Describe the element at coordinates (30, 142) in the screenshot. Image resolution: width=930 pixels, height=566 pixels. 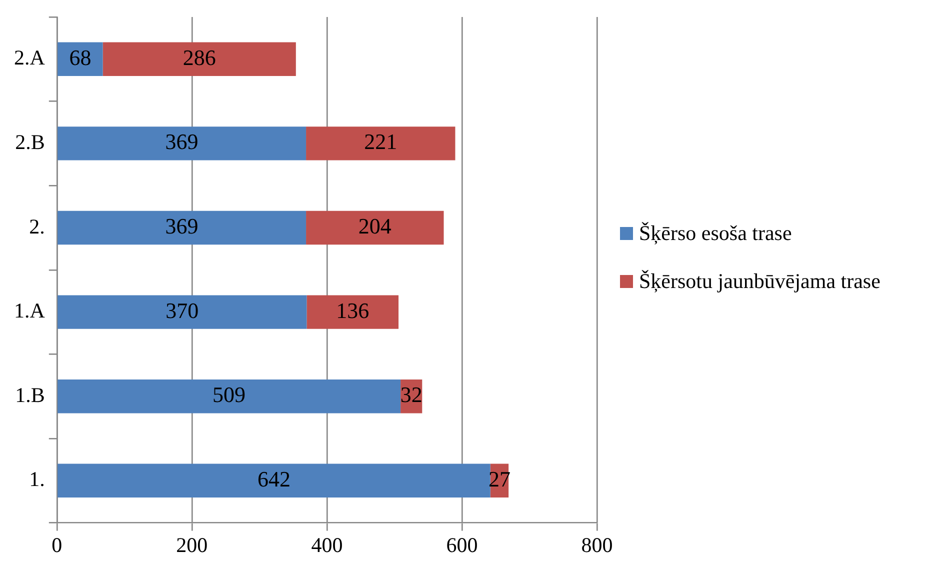
I see `y-tick-label: 2.B` at that location.